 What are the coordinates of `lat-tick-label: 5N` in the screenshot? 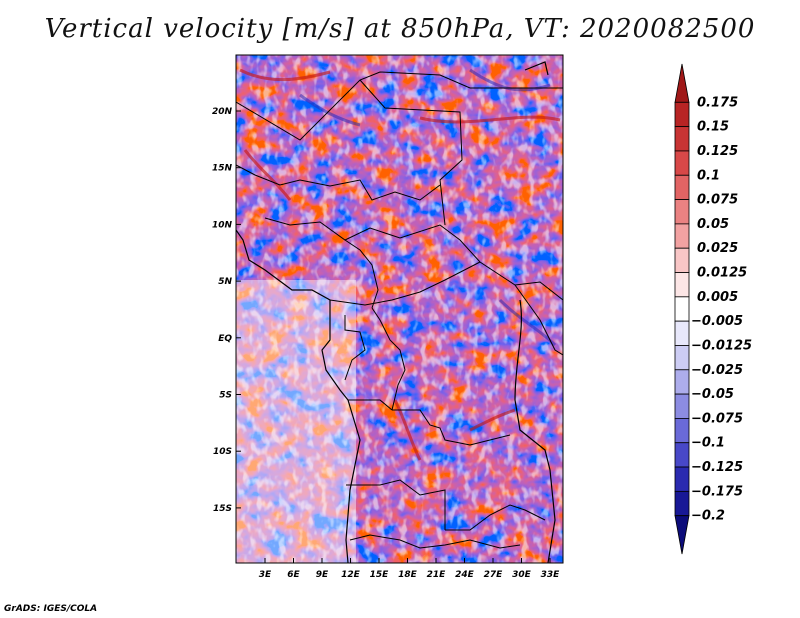 It's located at (225, 282).